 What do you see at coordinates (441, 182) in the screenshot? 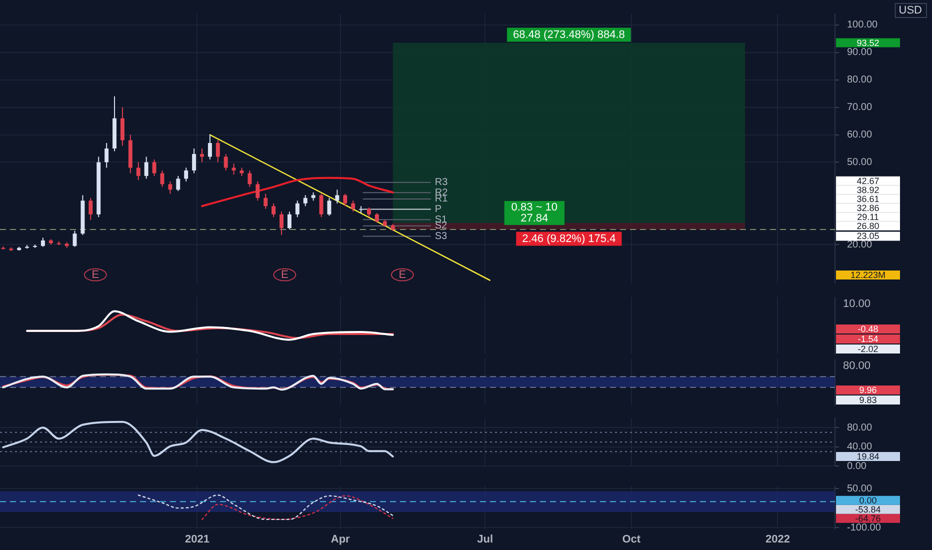
I see `ref-line-label: R3` at bounding box center [441, 182].